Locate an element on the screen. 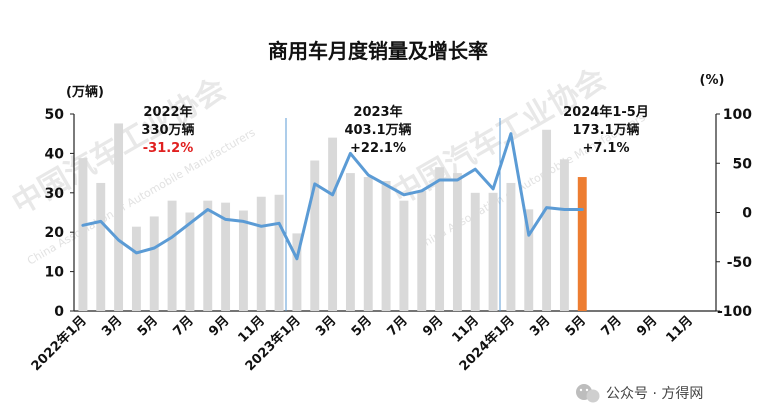 Image resolution: width=772 pixels, height=420 pixels. footer: 公众号 · 方得网 is located at coordinates (639, 393).